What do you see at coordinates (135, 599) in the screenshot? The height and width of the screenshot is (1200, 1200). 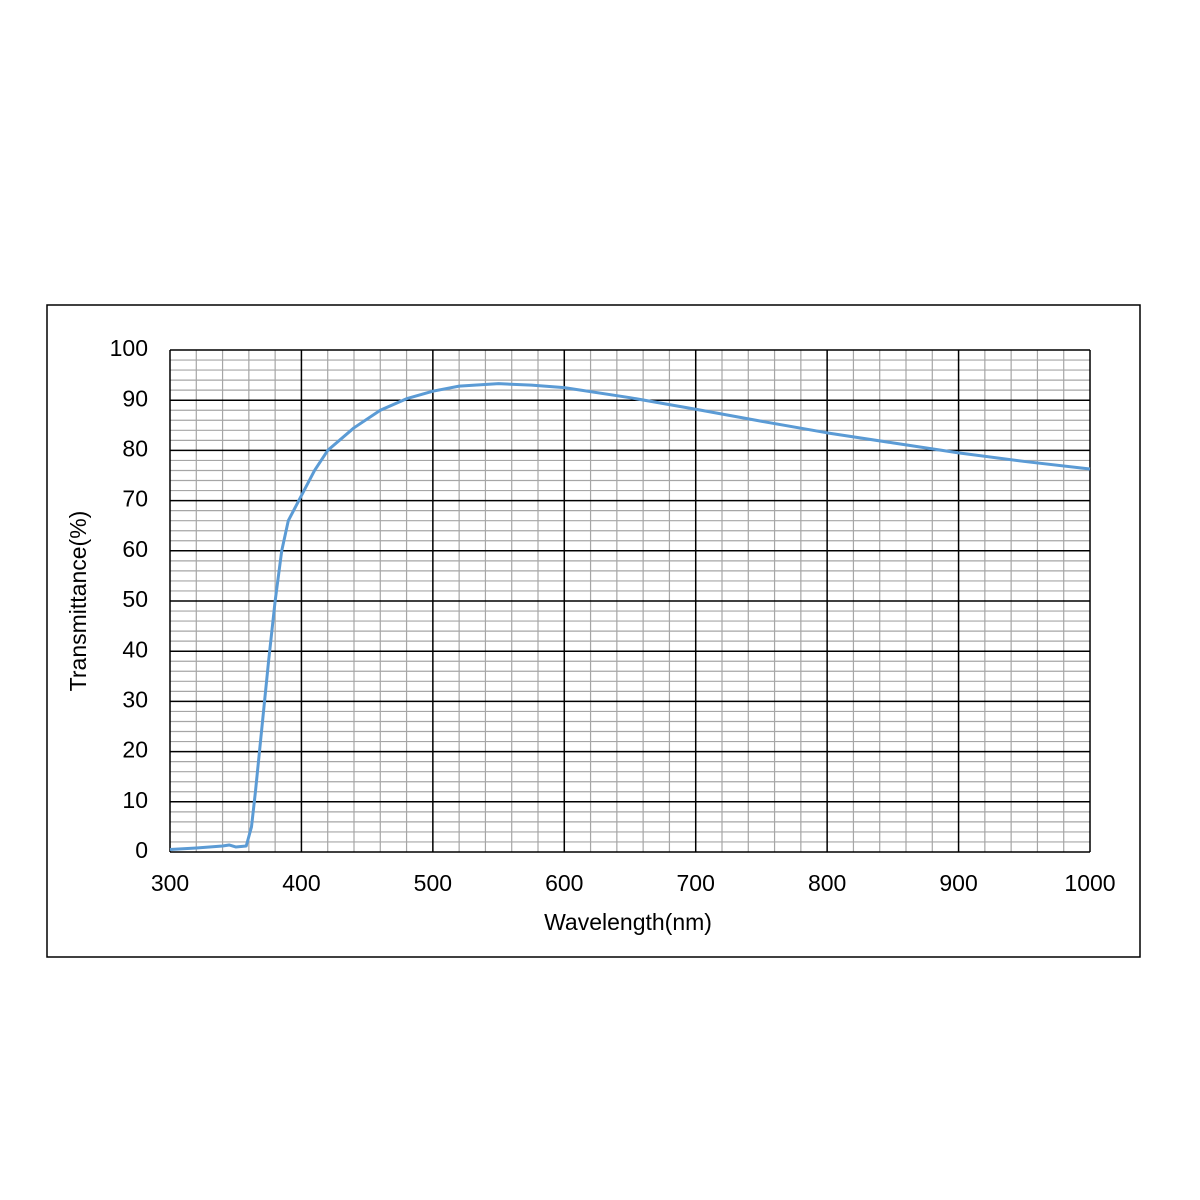 I see `y-tick-label: 50` at bounding box center [135, 599].